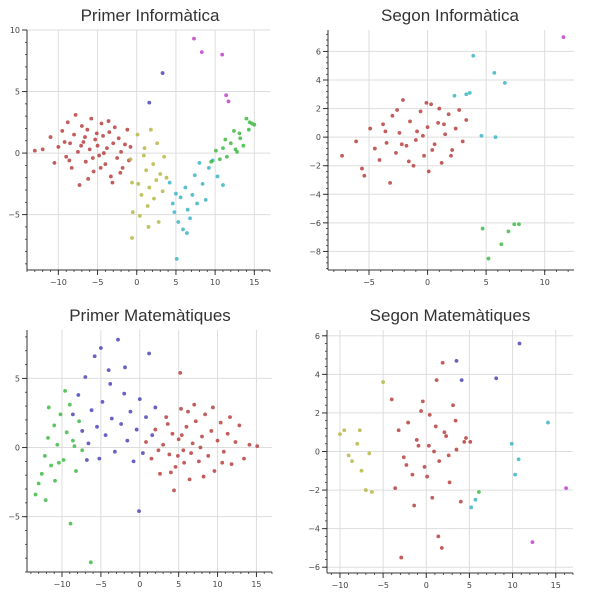 The width and height of the screenshot is (600, 596). What do you see at coordinates (215, 282) in the screenshot?
I see `x-tick-label: 10` at bounding box center [215, 282].